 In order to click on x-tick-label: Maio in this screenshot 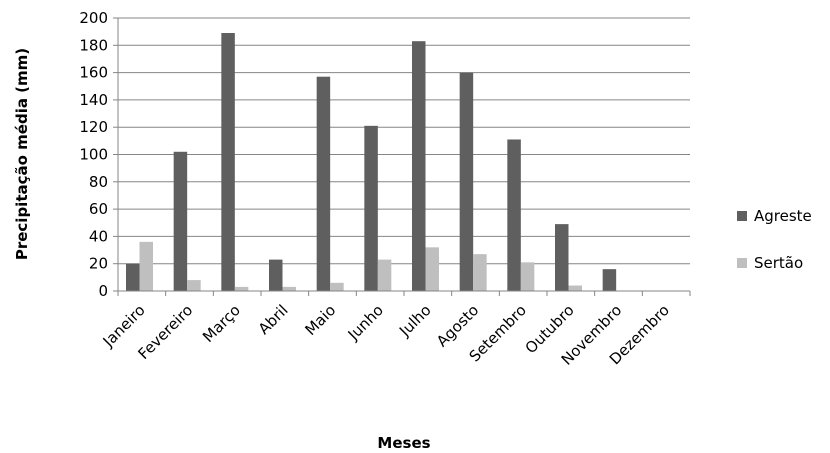, I will do `click(321, 320)`.